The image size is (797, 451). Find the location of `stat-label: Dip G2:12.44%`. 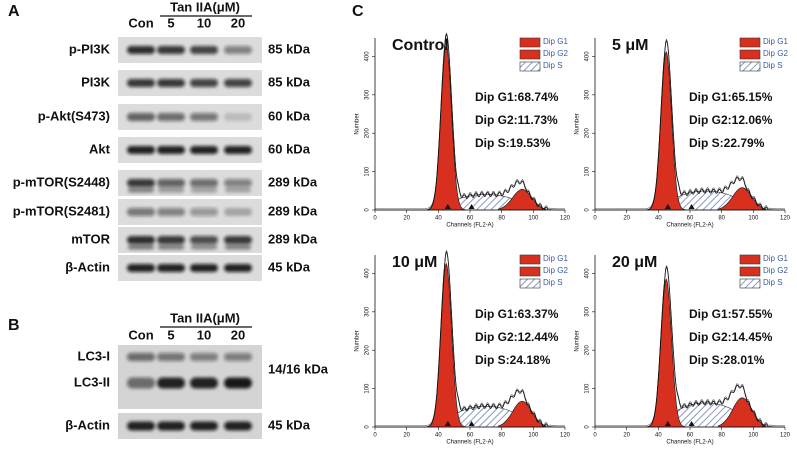

stat-label: Dip G2:12.44% is located at coordinates (517, 337).